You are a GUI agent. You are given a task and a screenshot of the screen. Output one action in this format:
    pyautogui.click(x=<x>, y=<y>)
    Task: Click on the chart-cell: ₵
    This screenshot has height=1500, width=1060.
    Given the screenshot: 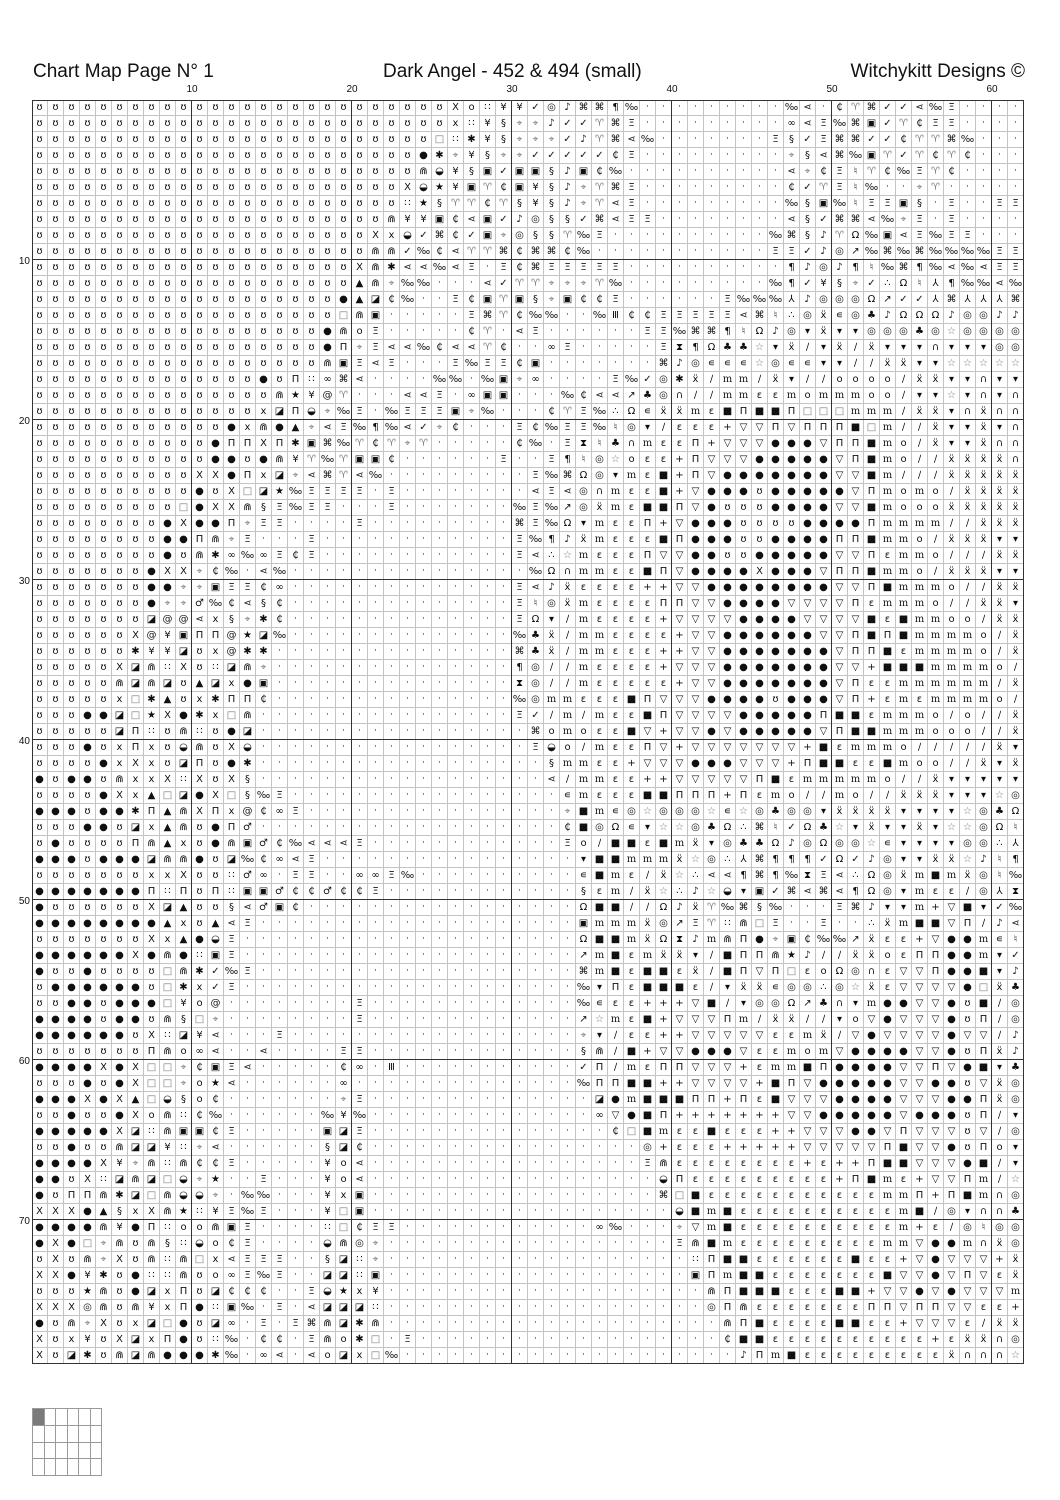 What is the action you would take?
    pyautogui.click(x=616, y=1132)
    